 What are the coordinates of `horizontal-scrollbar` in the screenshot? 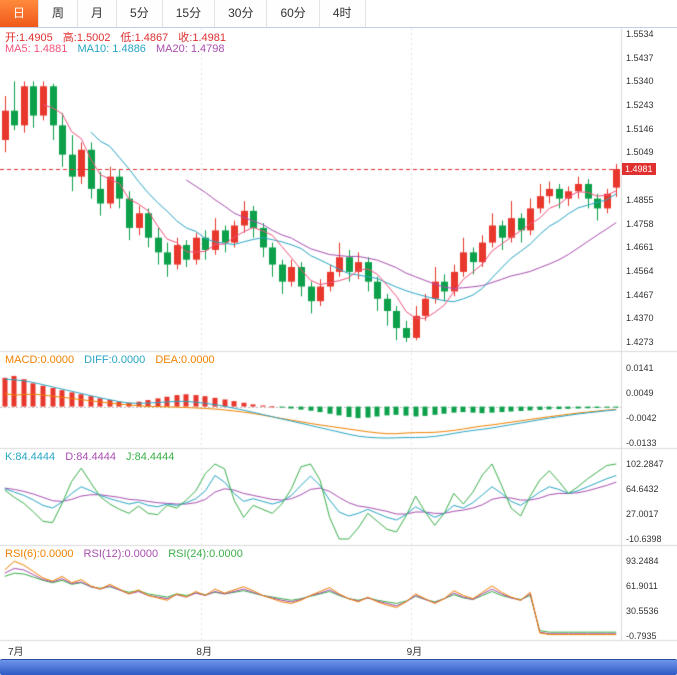 It's located at (338, 667).